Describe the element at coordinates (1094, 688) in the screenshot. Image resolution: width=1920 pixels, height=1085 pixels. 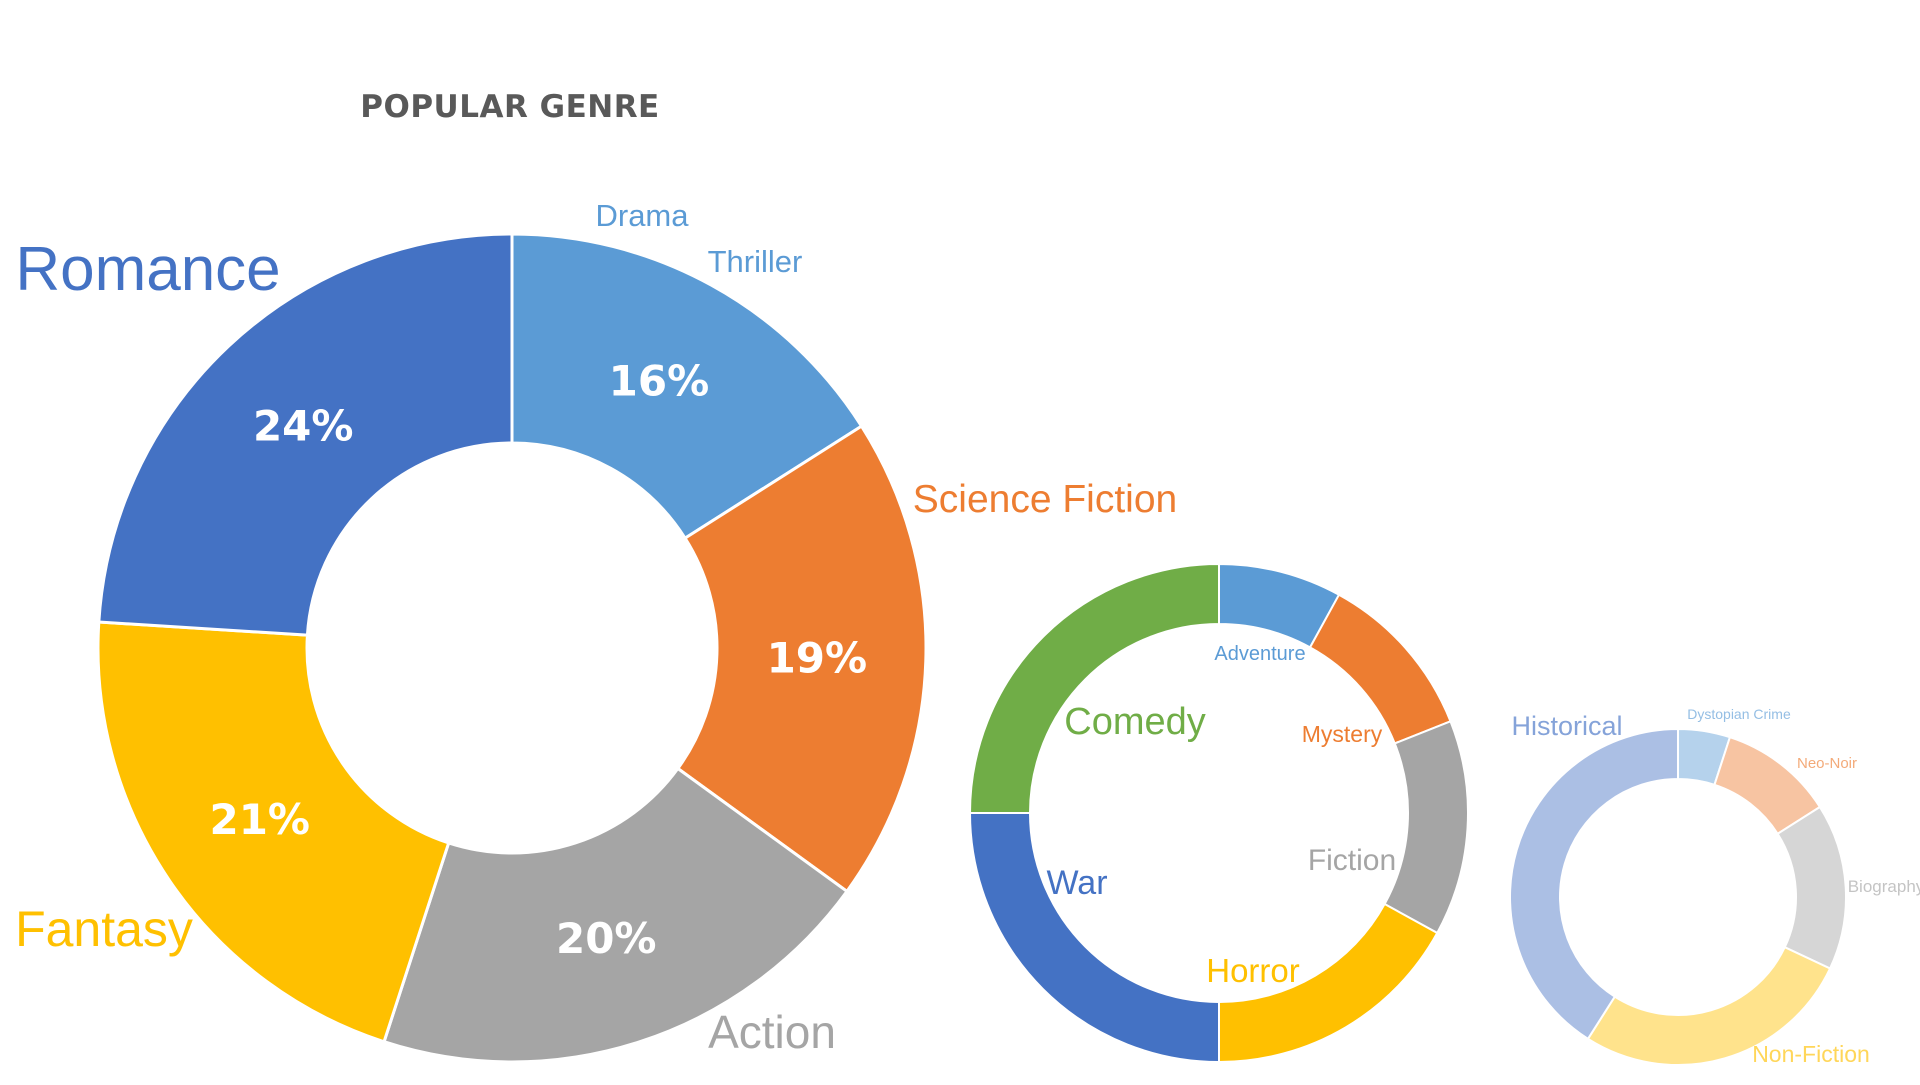
I see `slice-comedy` at that location.